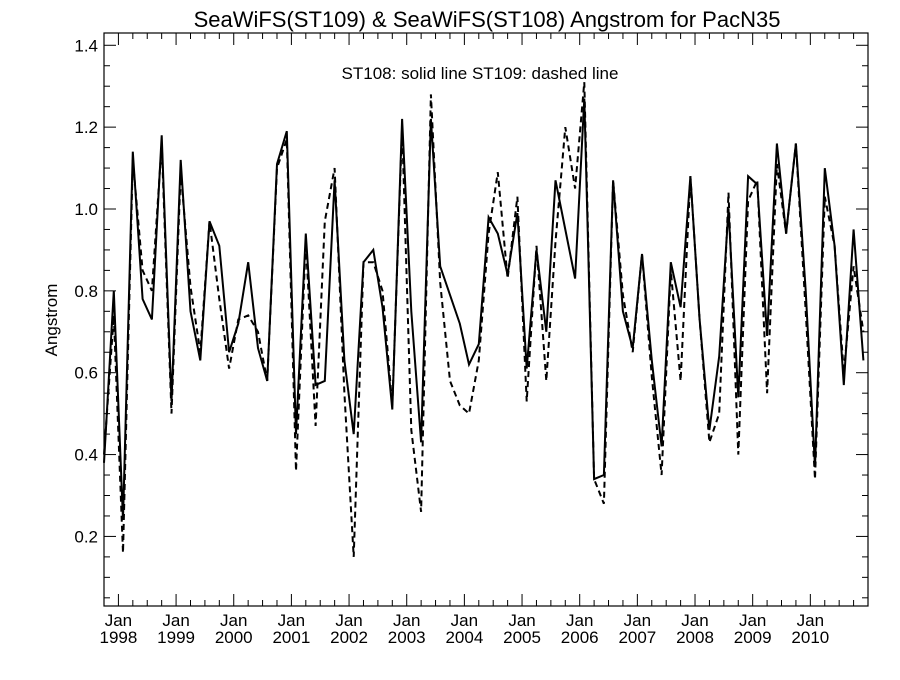 This screenshot has height=680, width=900. I want to click on y-axis-label: Angstrom, so click(51, 320).